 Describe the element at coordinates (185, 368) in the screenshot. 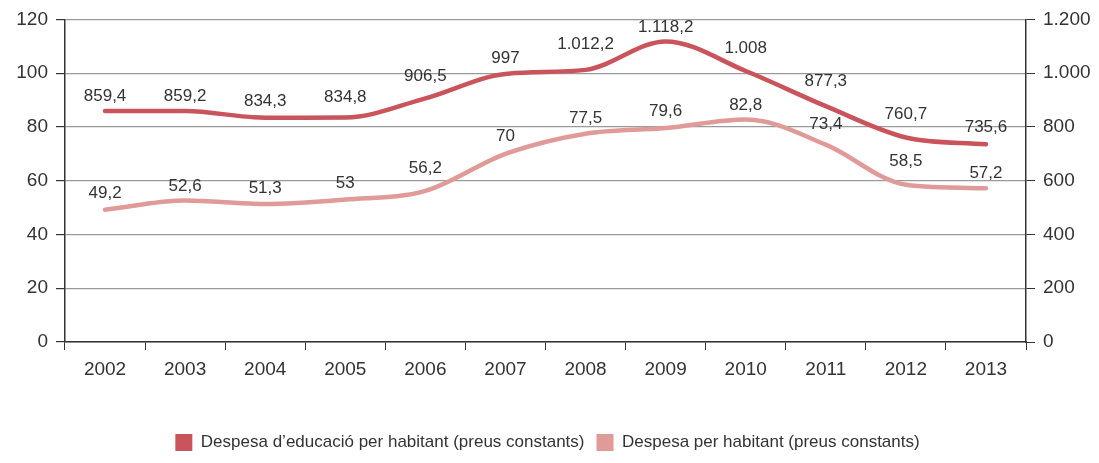

I see `x-tick-label: 2003` at that location.